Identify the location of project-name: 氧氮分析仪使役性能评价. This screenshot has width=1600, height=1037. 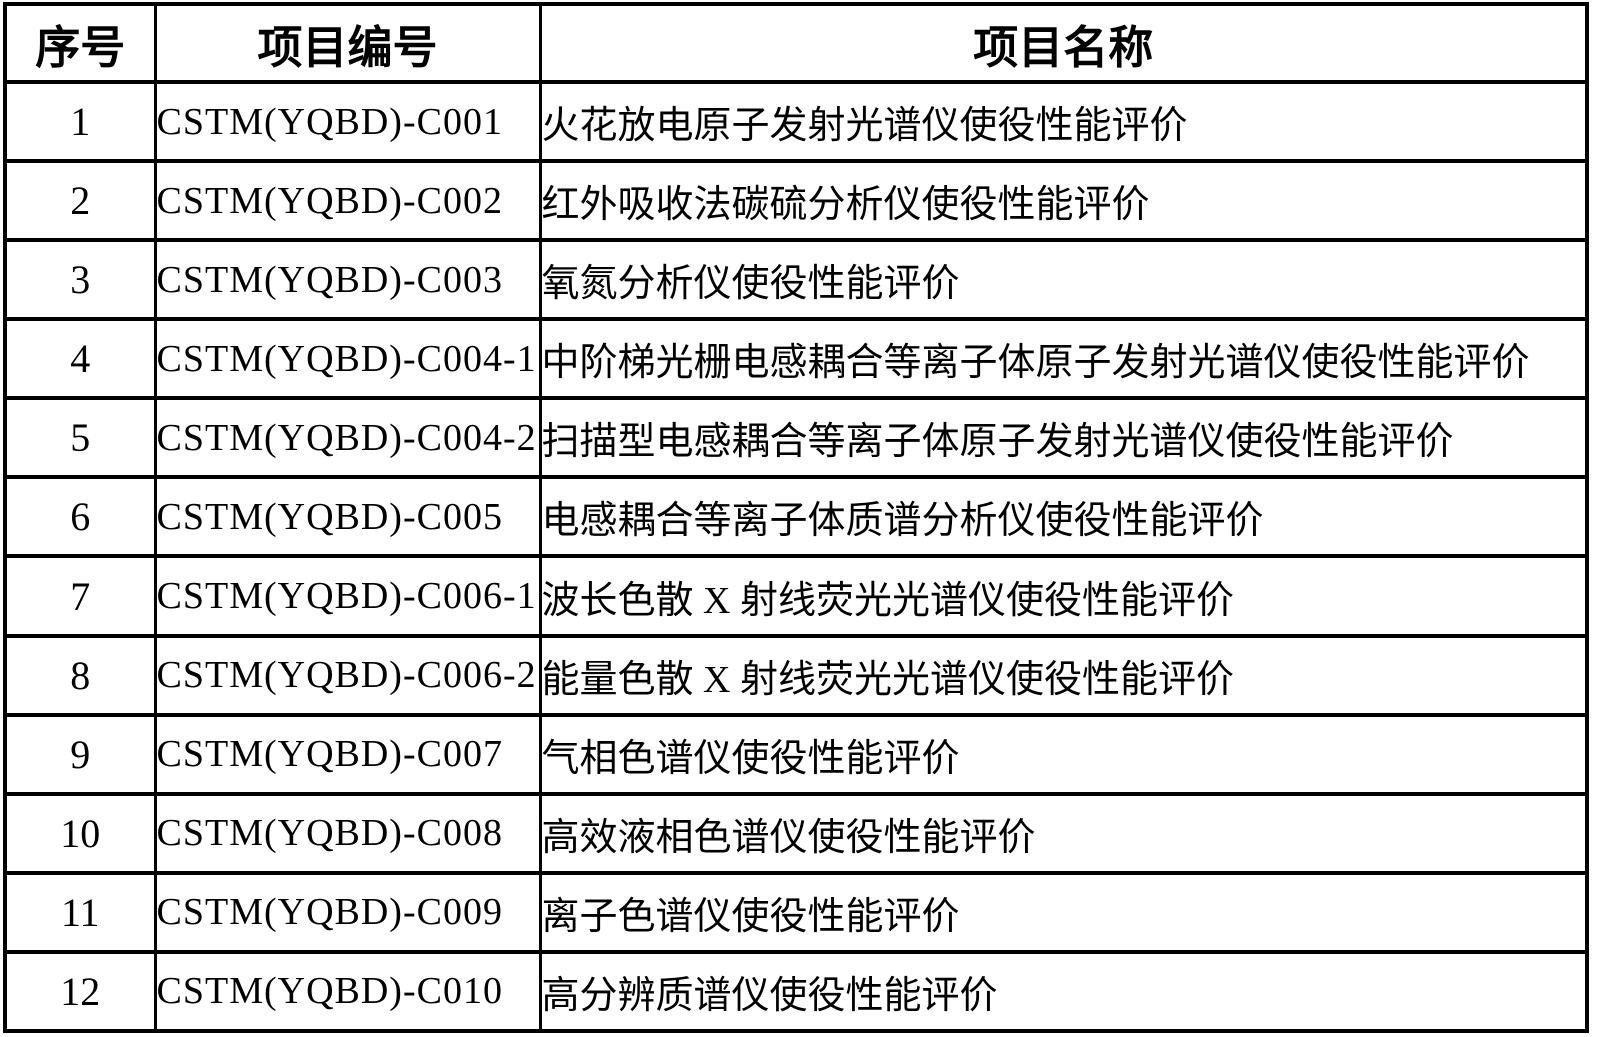
(1063, 280).